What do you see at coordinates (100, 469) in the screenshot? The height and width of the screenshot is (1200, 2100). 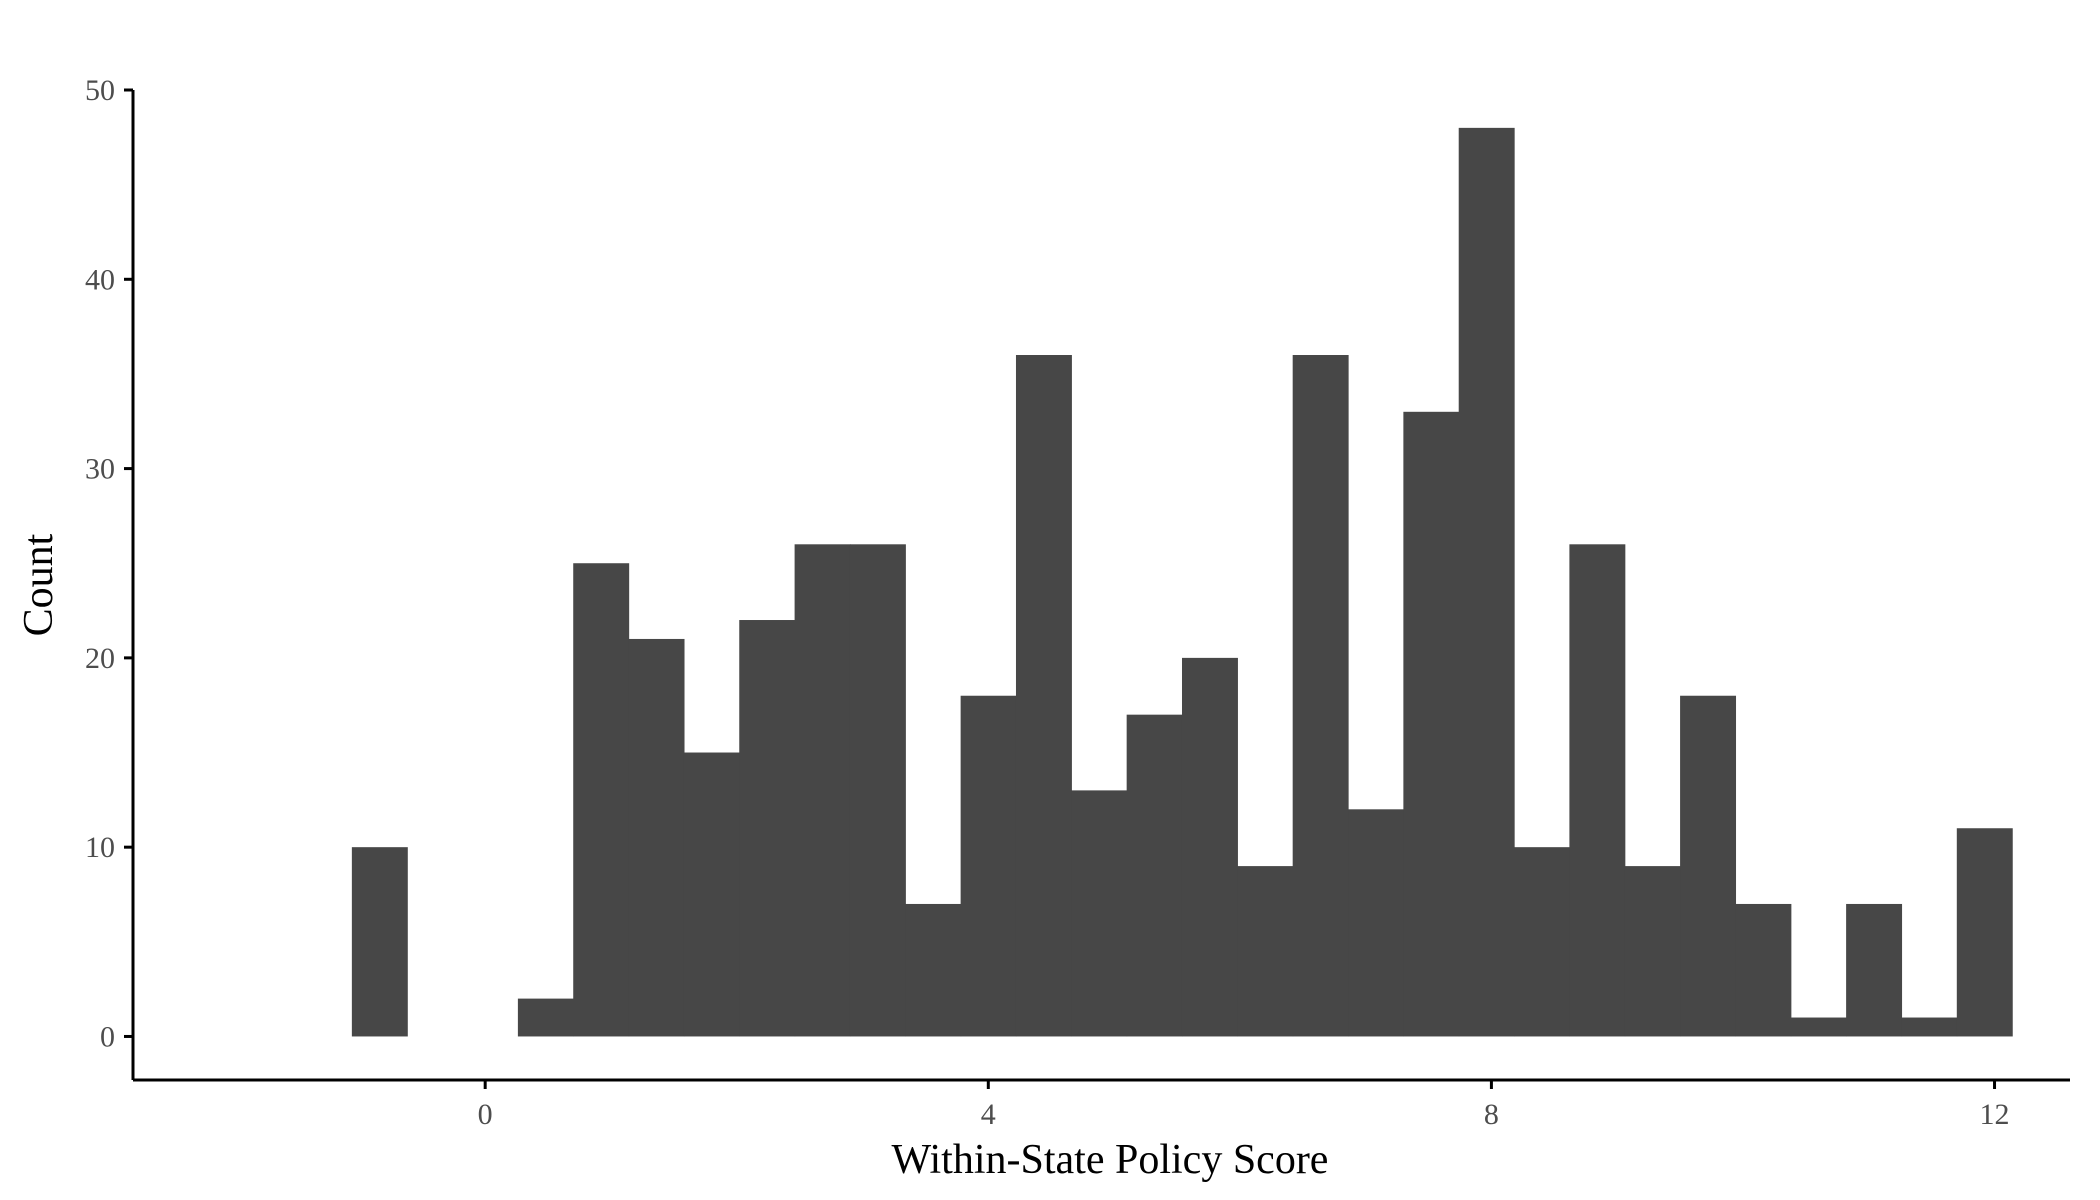 I see `y-tick-label-30: 30` at bounding box center [100, 469].